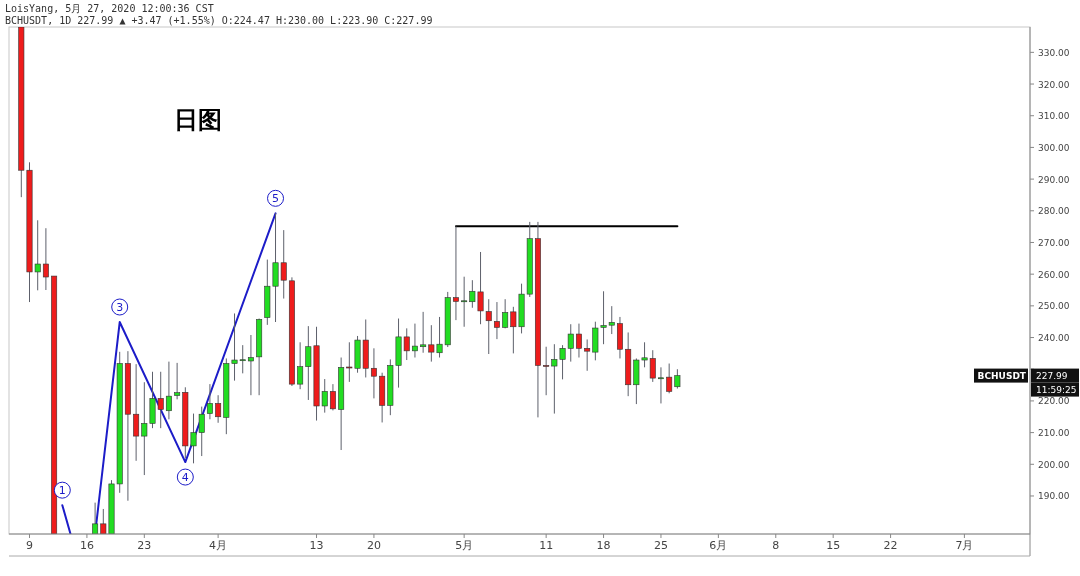  What do you see at coordinates (1054, 211) in the screenshot?
I see `y-tick-label: 280.00` at bounding box center [1054, 211].